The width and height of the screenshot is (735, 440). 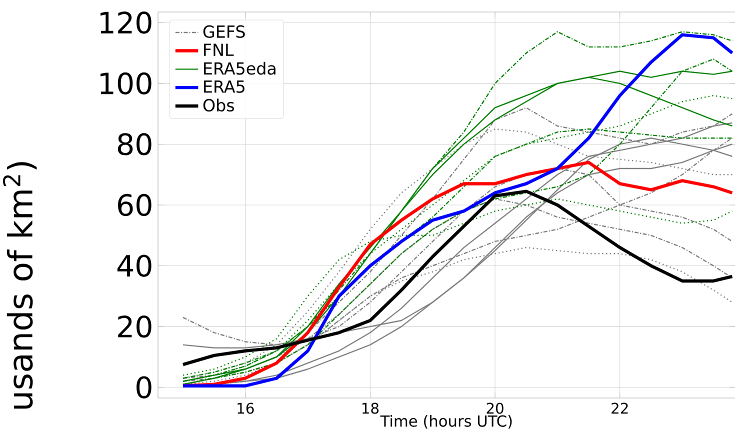 I want to click on y-tick-label: 60, so click(x=135, y=205).